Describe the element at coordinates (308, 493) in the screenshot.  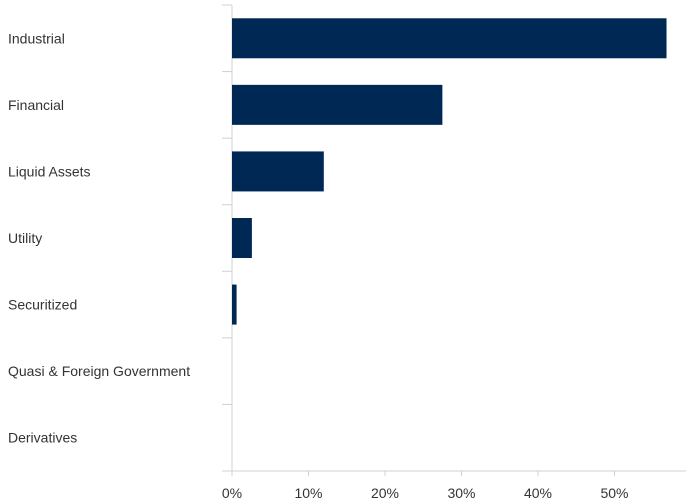
I see `x-tick-label: 10%` at that location.